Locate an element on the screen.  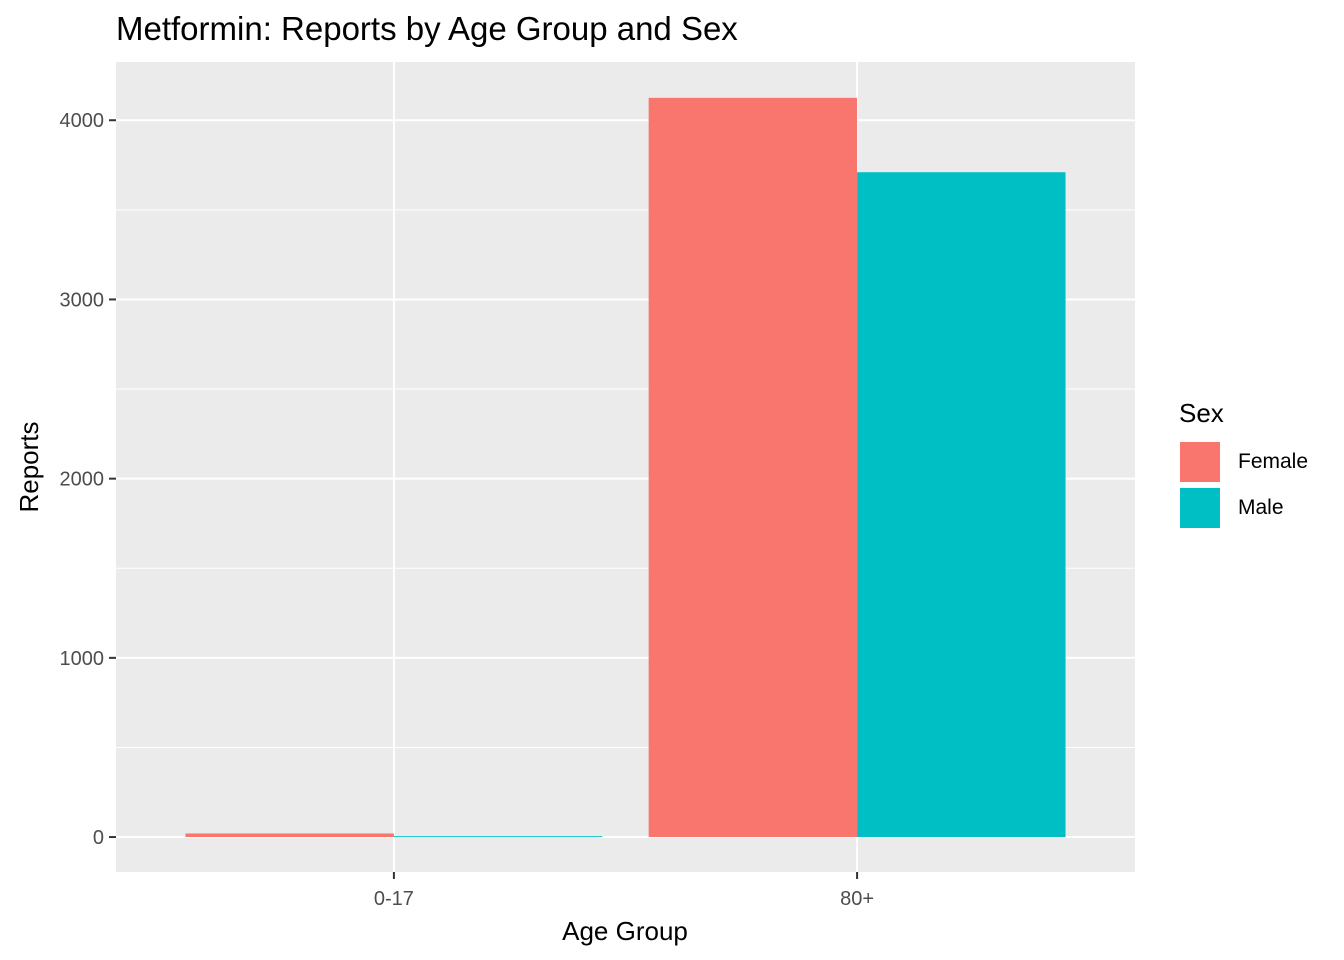
y-axis: 0 1000 2000 3000 4000 is located at coordinates (88, 479).